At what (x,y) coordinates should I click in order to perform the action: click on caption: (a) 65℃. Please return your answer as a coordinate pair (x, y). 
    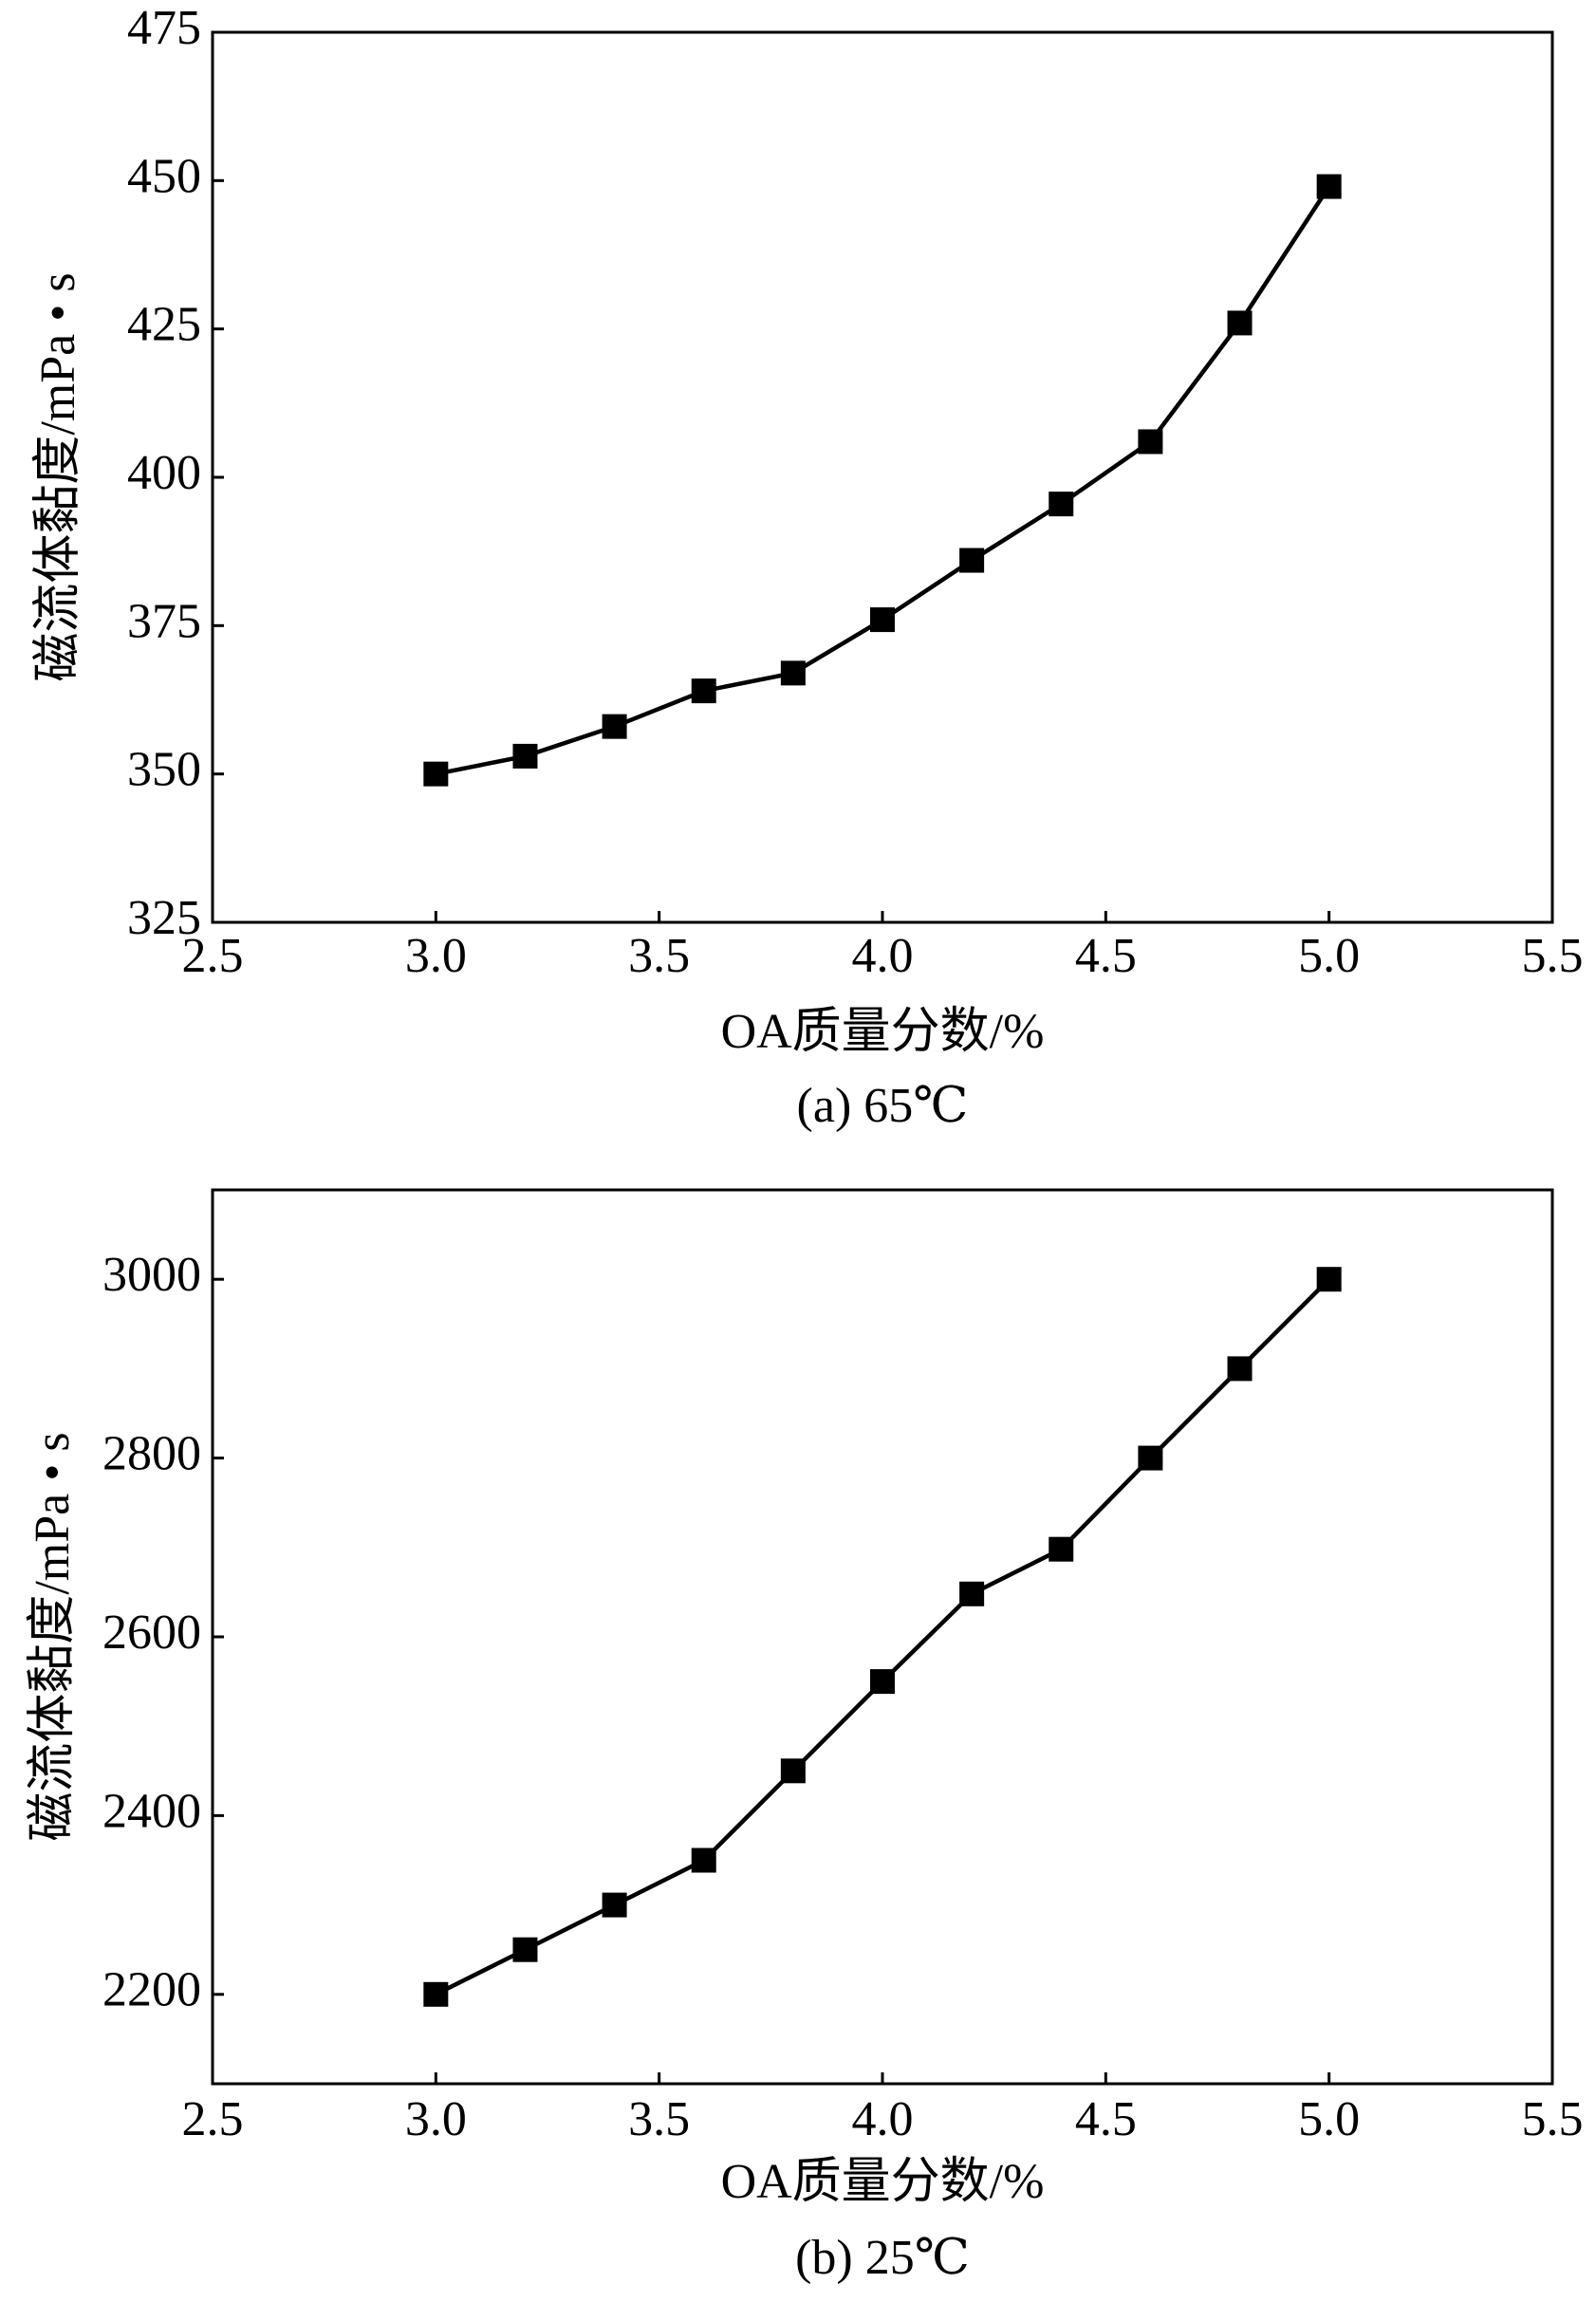
    Looking at the image, I should click on (883, 1106).